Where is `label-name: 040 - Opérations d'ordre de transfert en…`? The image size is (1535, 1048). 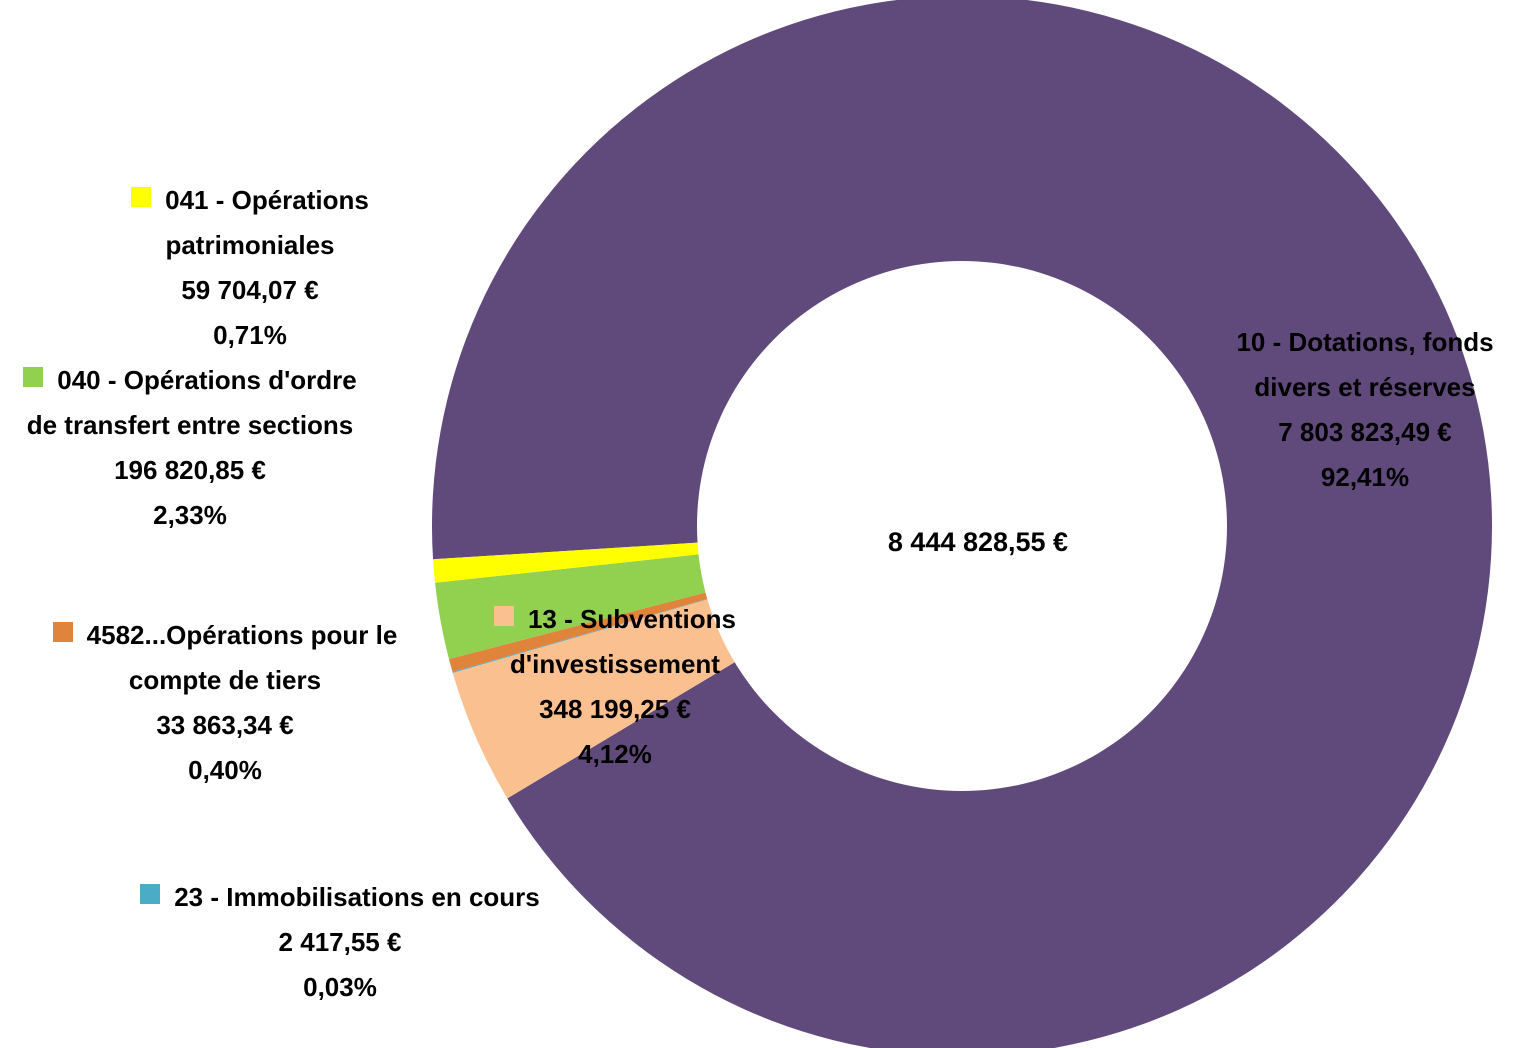 label-name: 040 - Opérations d'ordre de transfert en… is located at coordinates (190, 403).